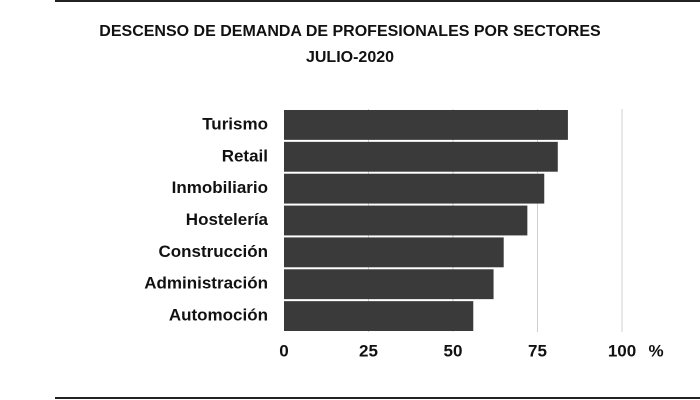 The height and width of the screenshot is (400, 700). What do you see at coordinates (220, 187) in the screenshot?
I see `y-tick-label: Inmobiliario` at bounding box center [220, 187].